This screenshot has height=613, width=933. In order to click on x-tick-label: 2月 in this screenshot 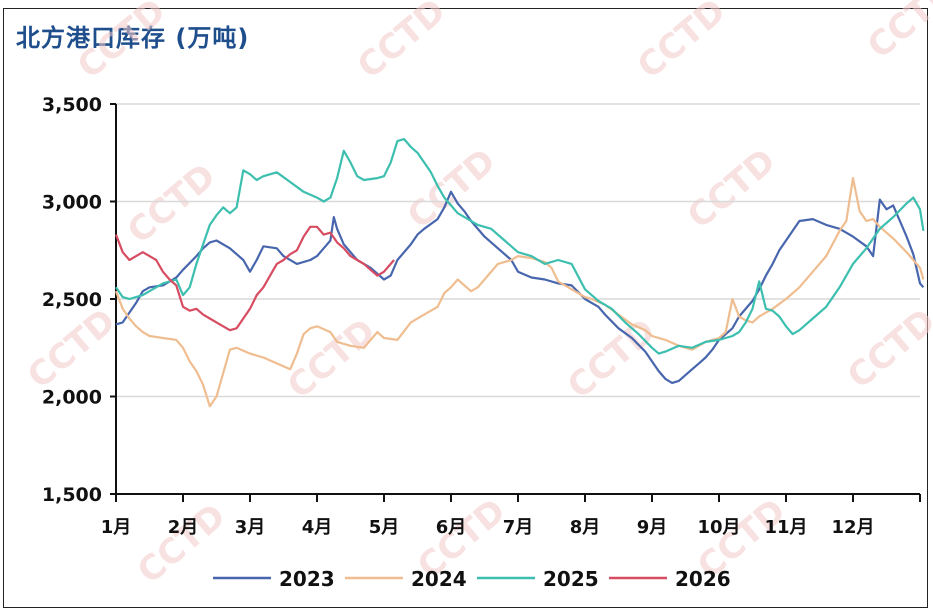, I will do `click(183, 527)`.